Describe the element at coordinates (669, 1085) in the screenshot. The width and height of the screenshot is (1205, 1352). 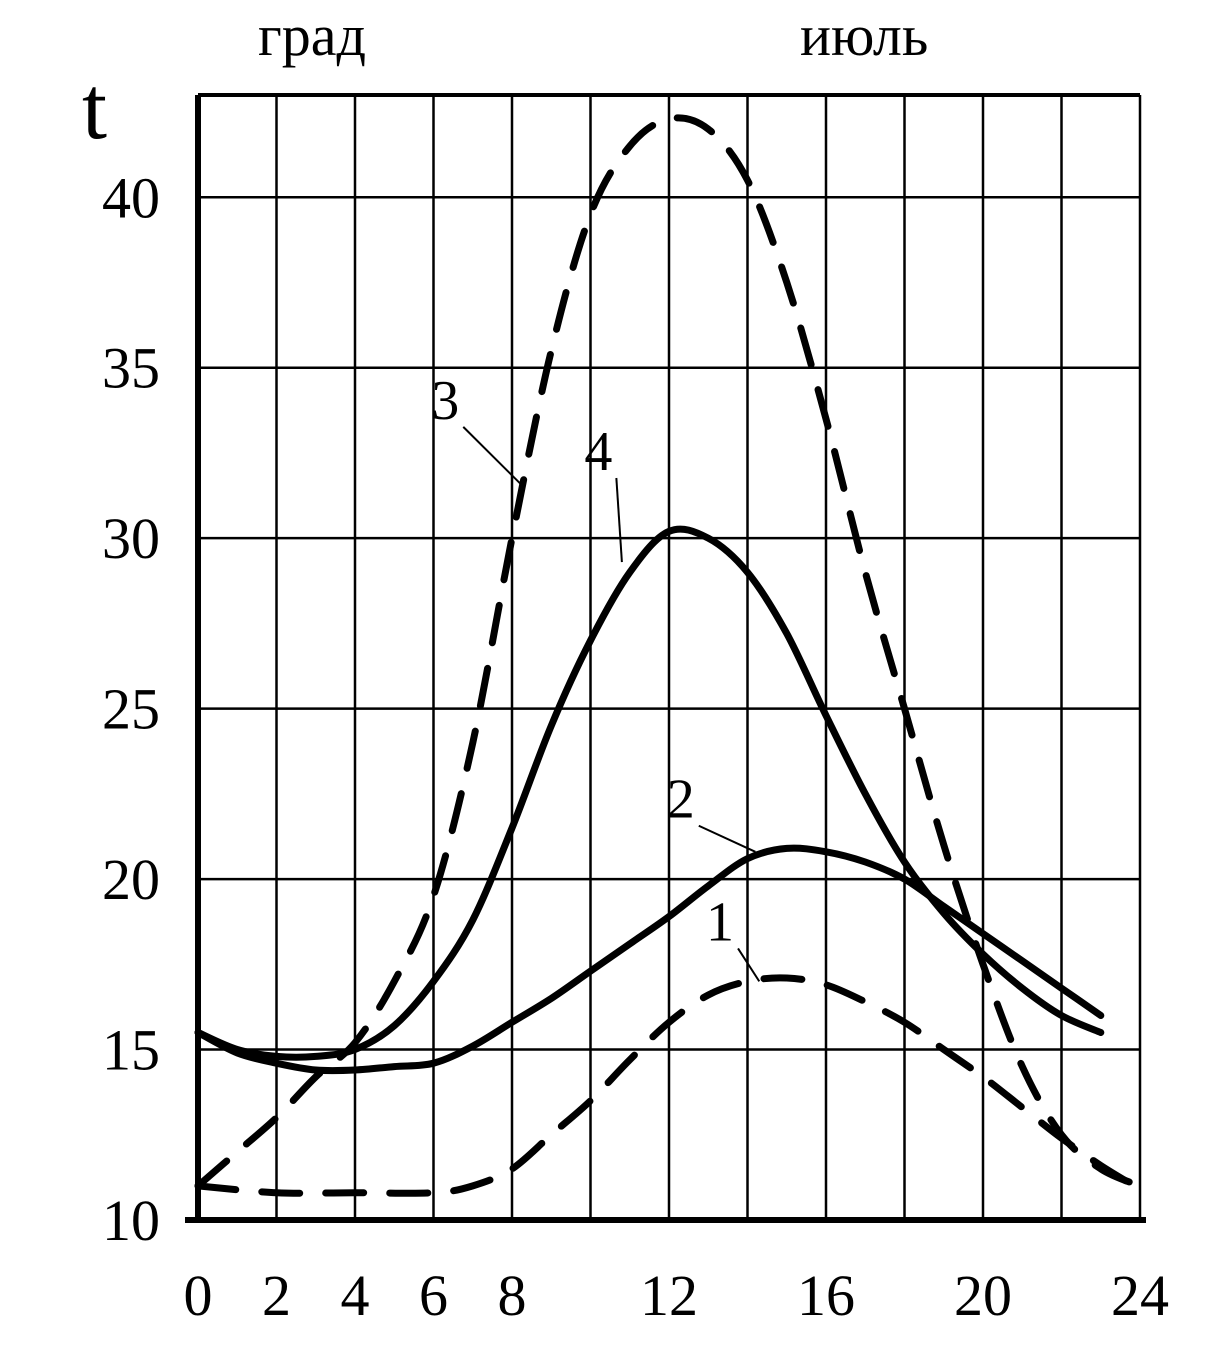
I see `series-1-line` at that location.